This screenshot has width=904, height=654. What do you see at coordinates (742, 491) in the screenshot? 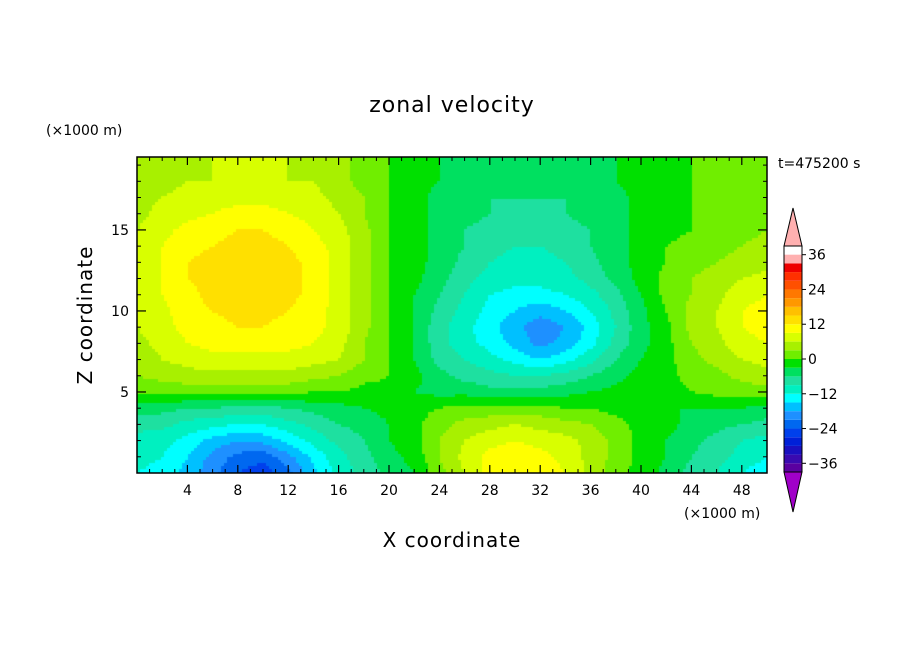
I see `x-tick-label: 48` at bounding box center [742, 491].